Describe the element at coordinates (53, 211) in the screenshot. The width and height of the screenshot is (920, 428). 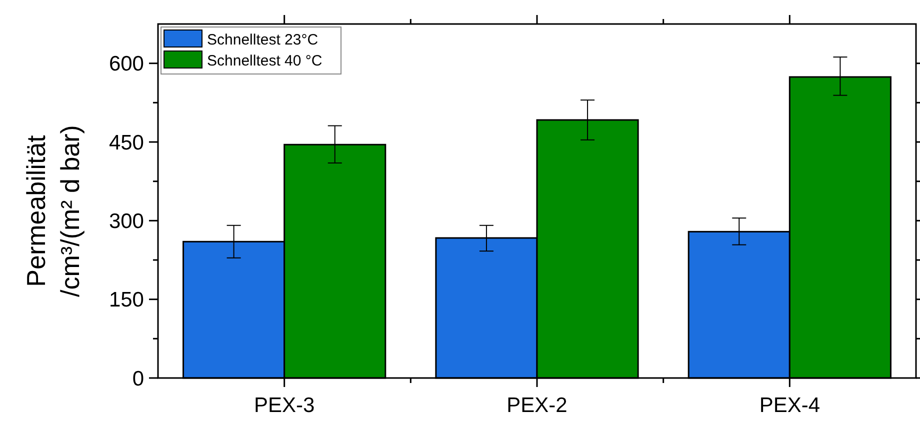
I see `y-axis-title: Permeabilität /cm³/(m² d bar)` at that location.